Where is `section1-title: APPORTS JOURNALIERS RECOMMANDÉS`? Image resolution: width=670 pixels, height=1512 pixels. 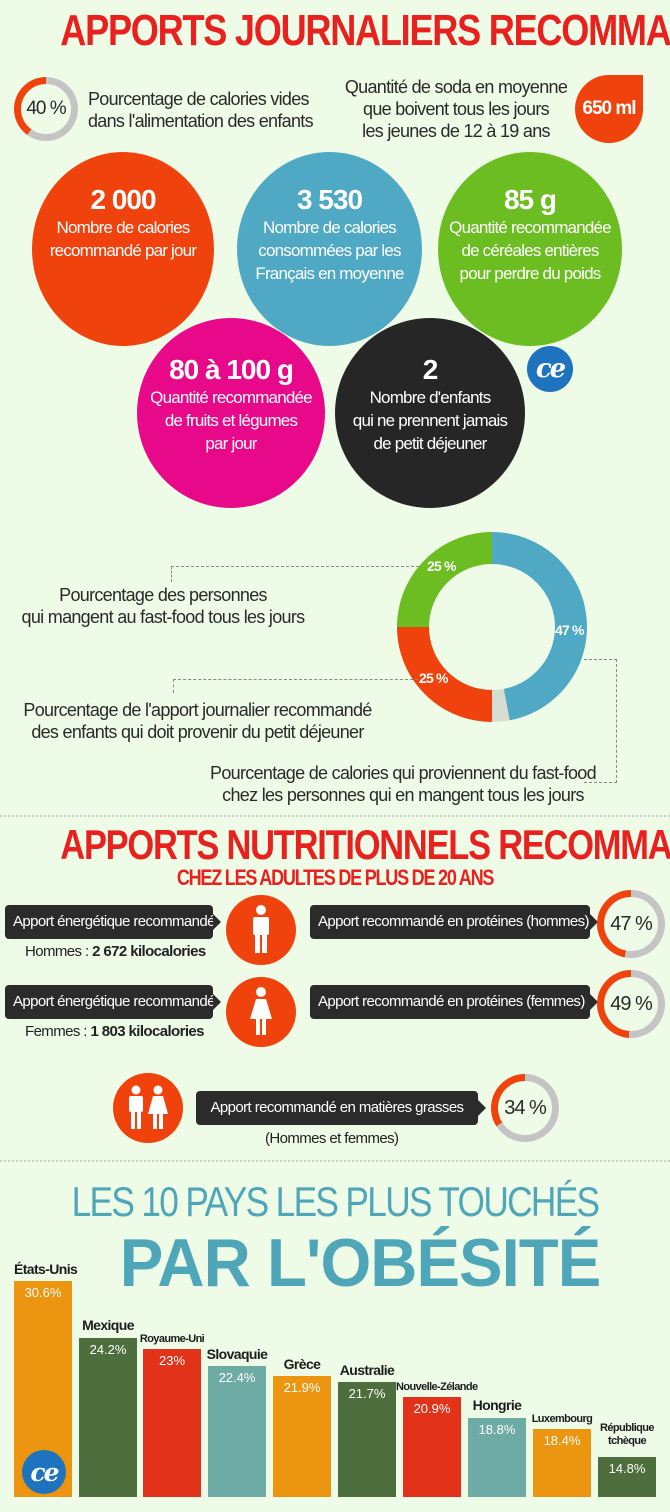
section1-title: APPORTS JOURNALIERS RECOMMANDÉS is located at coordinates (365, 30).